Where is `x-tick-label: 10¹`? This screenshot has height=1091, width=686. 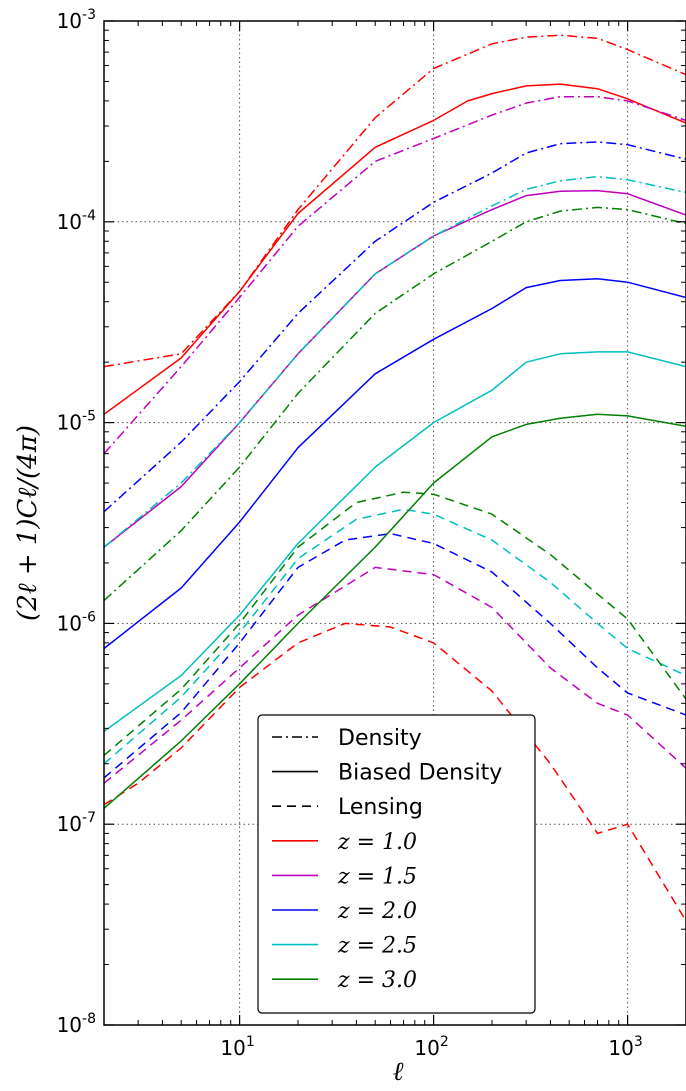 x-tick-label: 10¹ is located at coordinates (237, 1047).